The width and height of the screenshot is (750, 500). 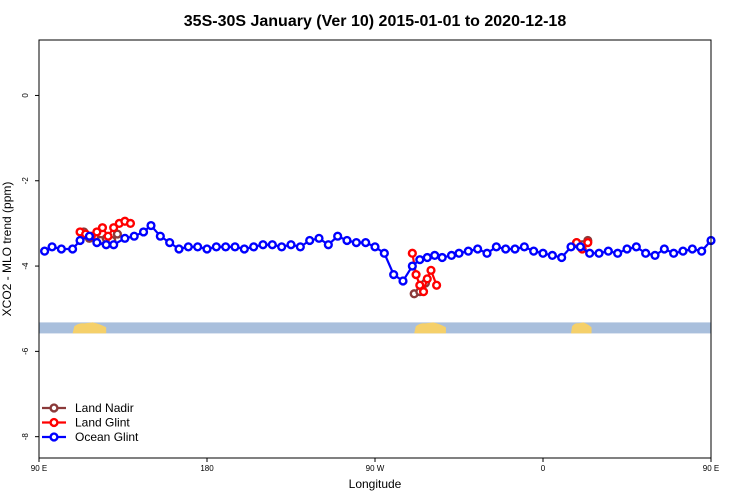 I want to click on y-tick-label-4: -8, so click(x=25, y=437).